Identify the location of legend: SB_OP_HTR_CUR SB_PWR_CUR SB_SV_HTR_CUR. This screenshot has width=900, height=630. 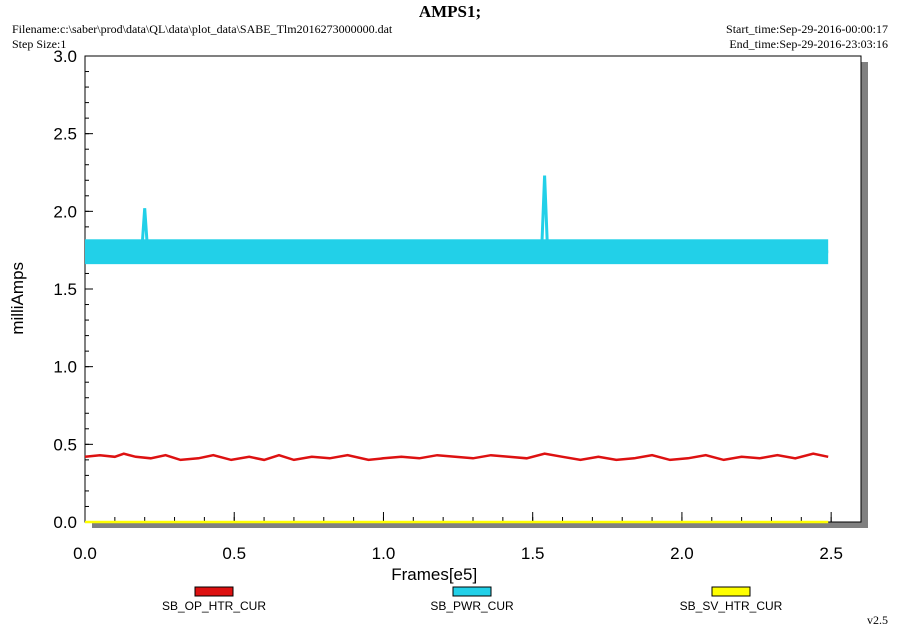
(472, 599).